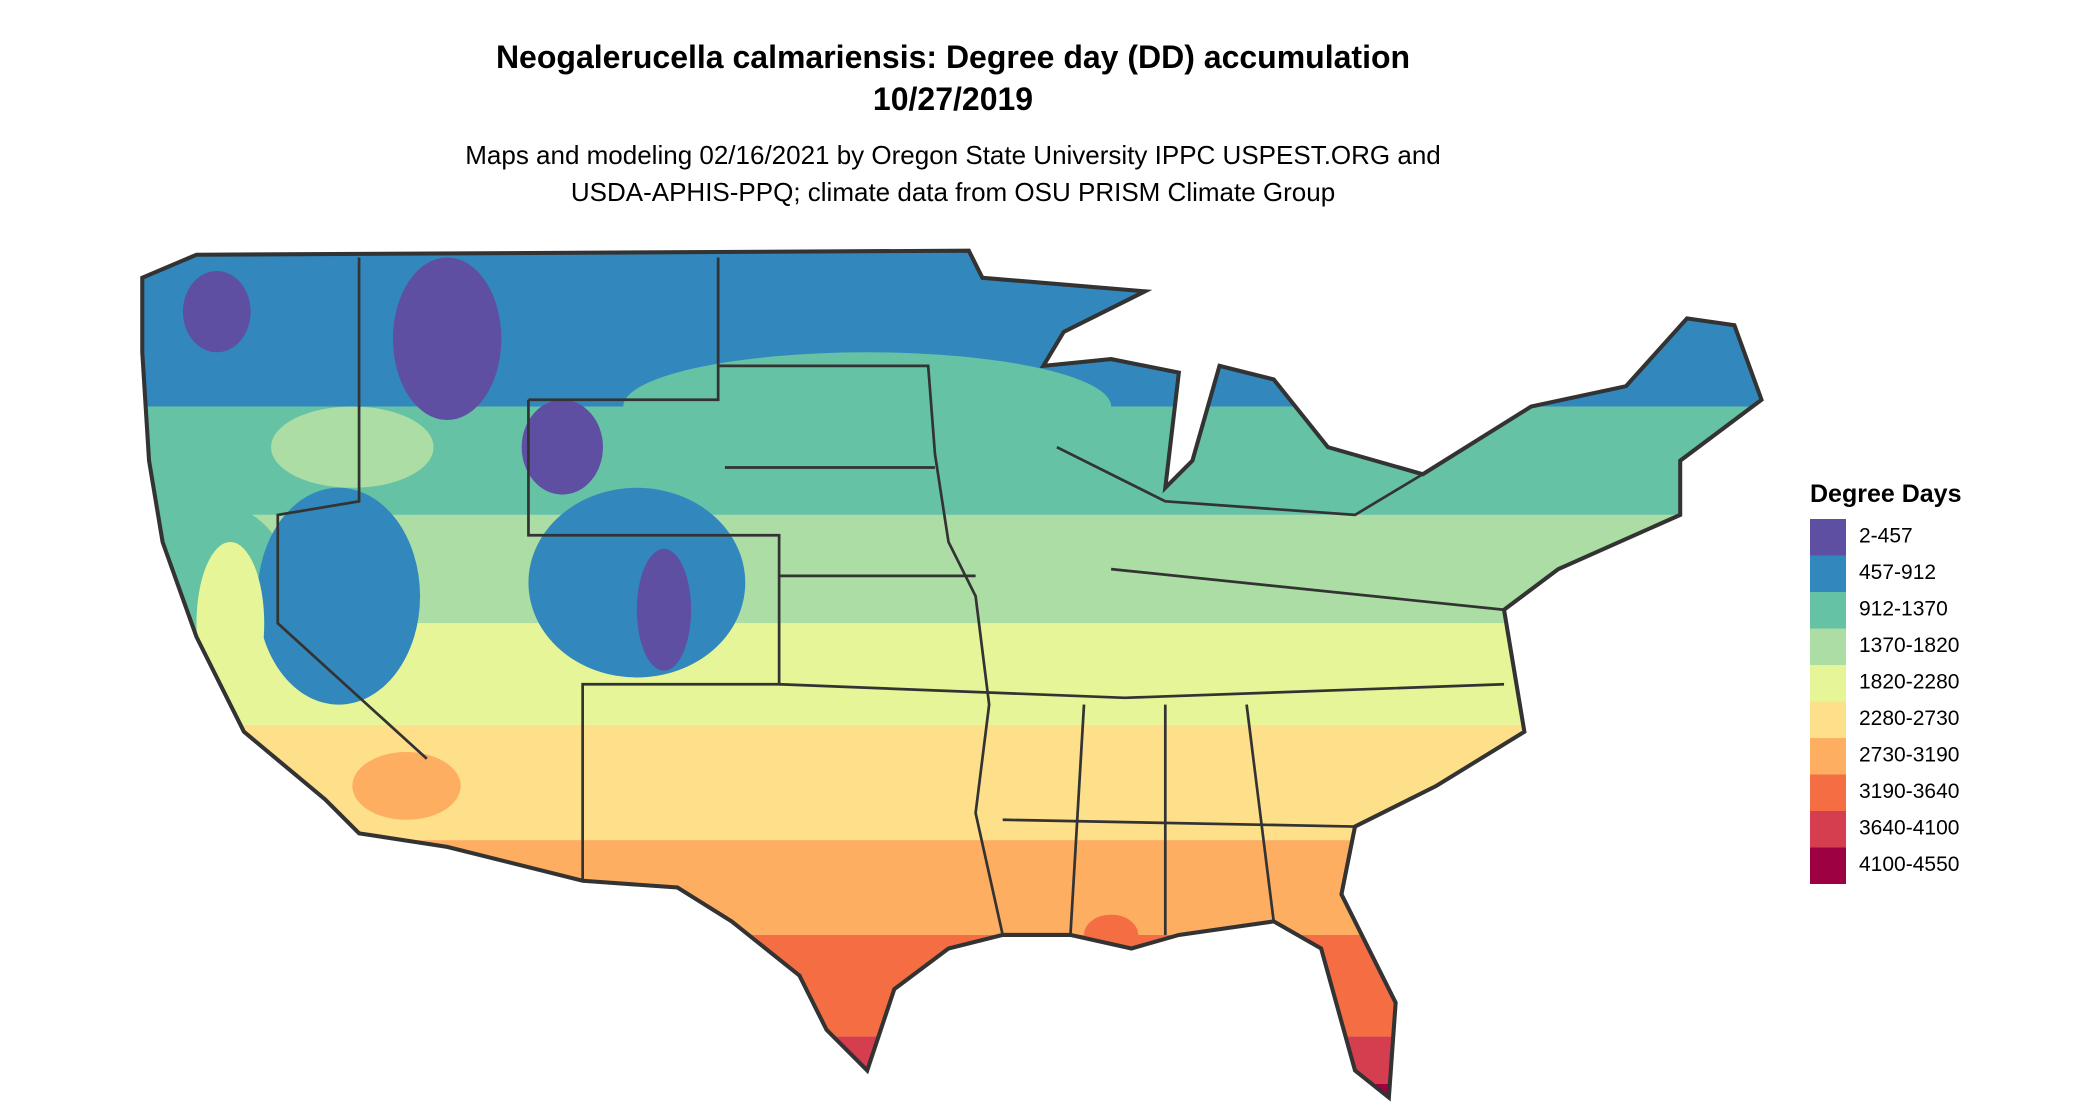  Describe the element at coordinates (1909, 791) in the screenshot. I see `legend-label: 3190-3640` at that location.